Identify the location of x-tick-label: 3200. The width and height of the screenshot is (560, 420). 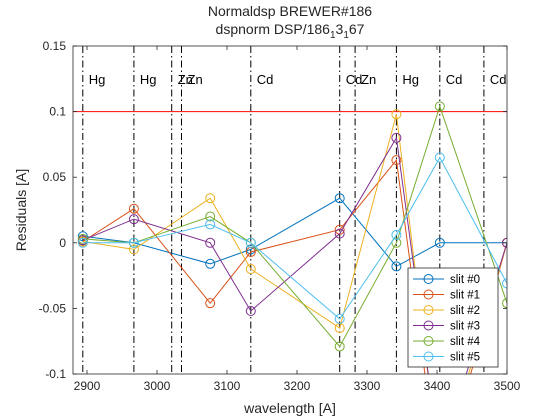
(297, 386).